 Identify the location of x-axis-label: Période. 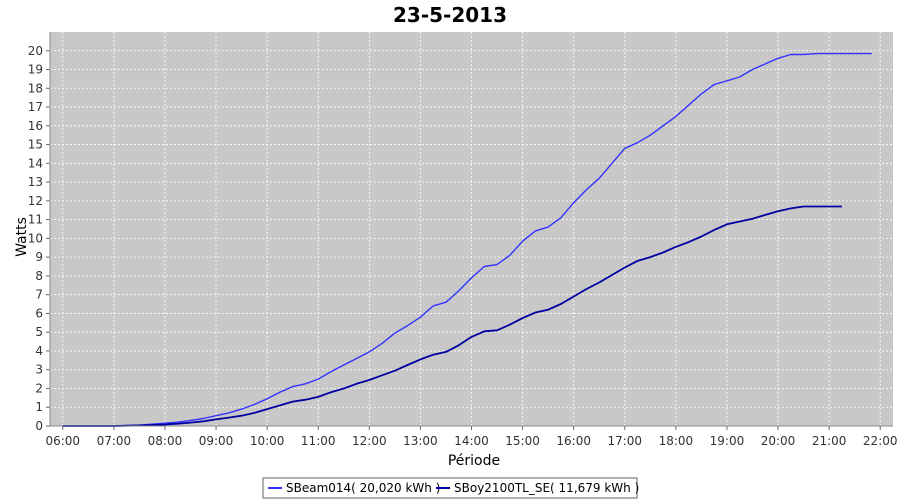
(474, 461).